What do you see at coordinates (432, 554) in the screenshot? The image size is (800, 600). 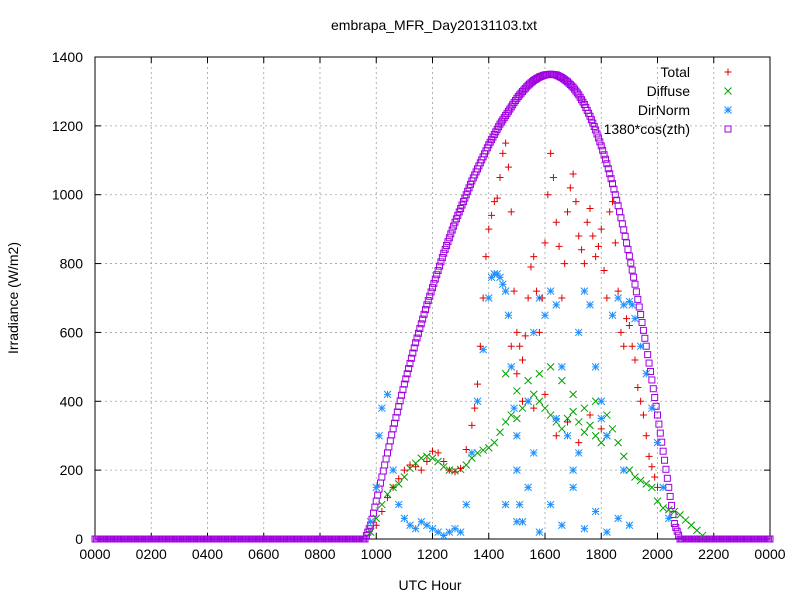 I see `x-tick-label: 1200` at bounding box center [432, 554].